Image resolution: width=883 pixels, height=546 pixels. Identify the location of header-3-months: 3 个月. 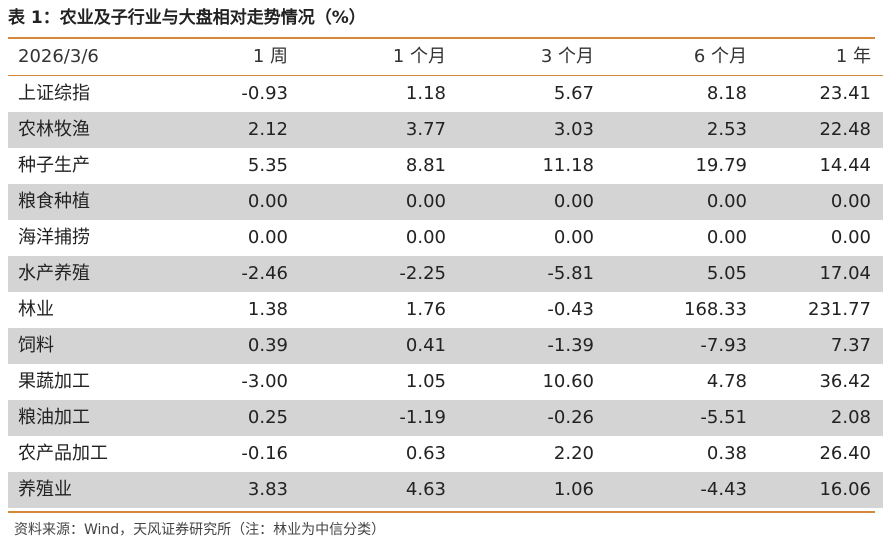
(520, 57).